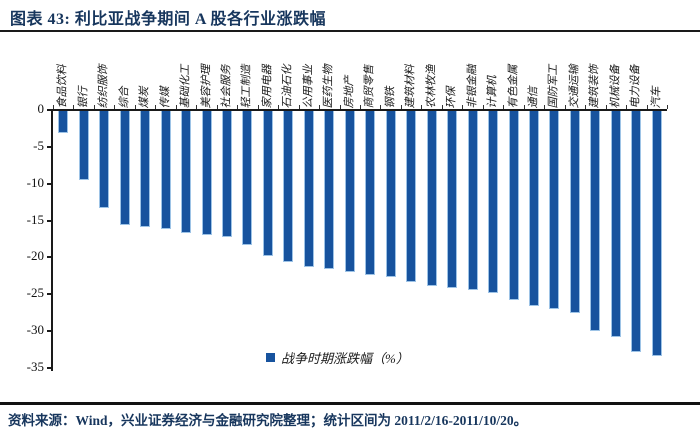  What do you see at coordinates (370, 193) in the screenshot?
I see `bar-商贸零售` at bounding box center [370, 193].